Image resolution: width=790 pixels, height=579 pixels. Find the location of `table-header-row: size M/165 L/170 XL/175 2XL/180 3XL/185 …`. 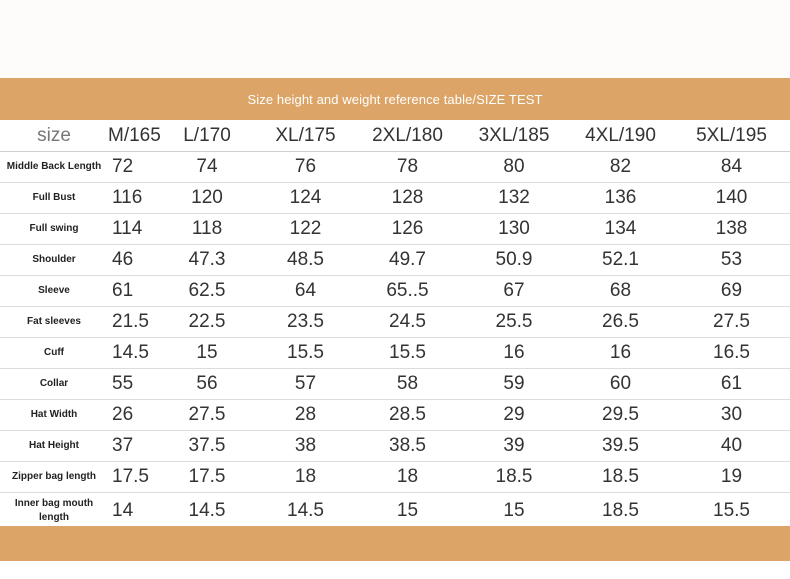

table-header-row: size M/165 L/170 XL/175 2XL/180 3XL/185 … is located at coordinates (395, 136).